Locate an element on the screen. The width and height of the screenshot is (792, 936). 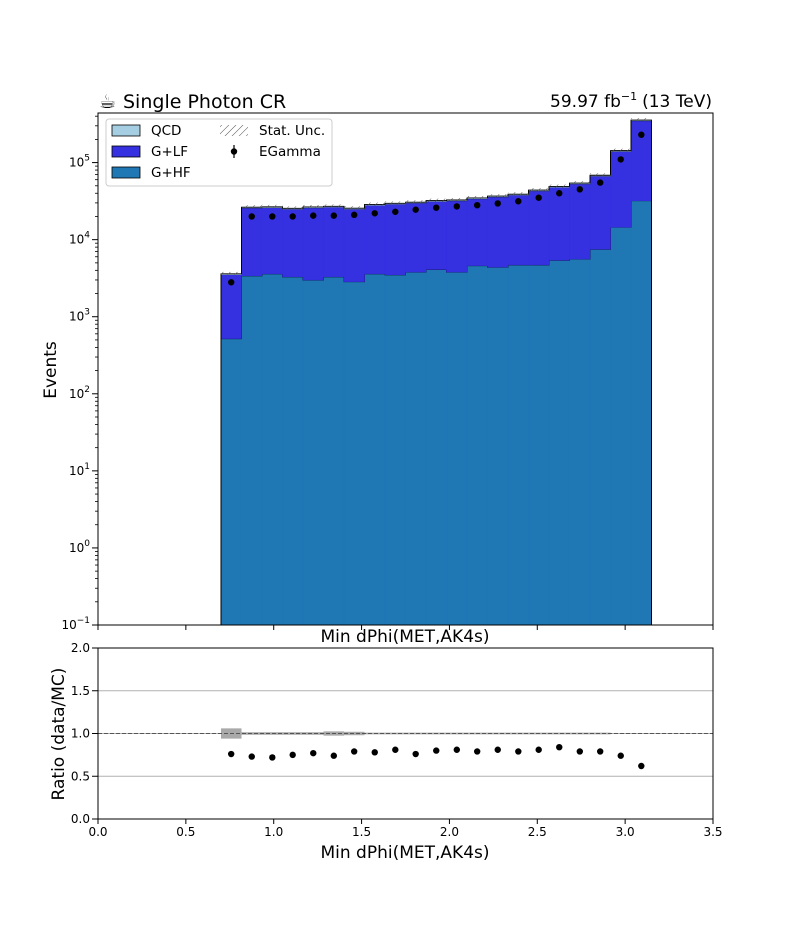
legend-item-qcd: QCD is located at coordinates (146, 131).